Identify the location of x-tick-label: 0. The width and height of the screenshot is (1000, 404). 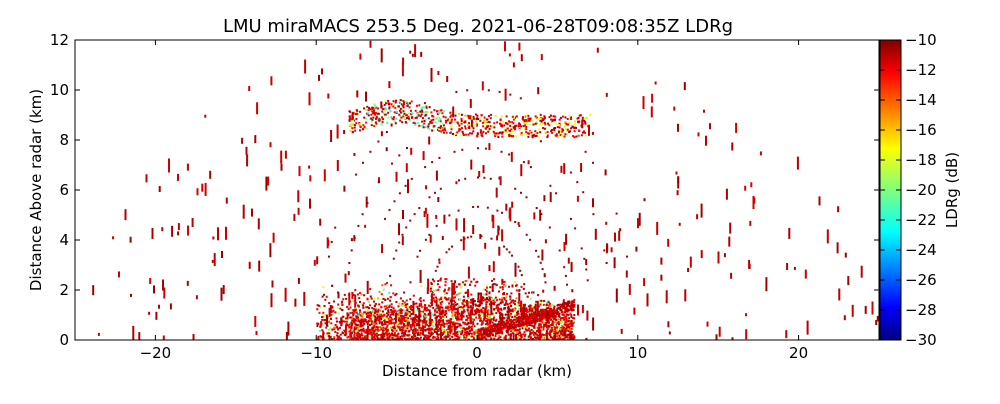
(477, 353).